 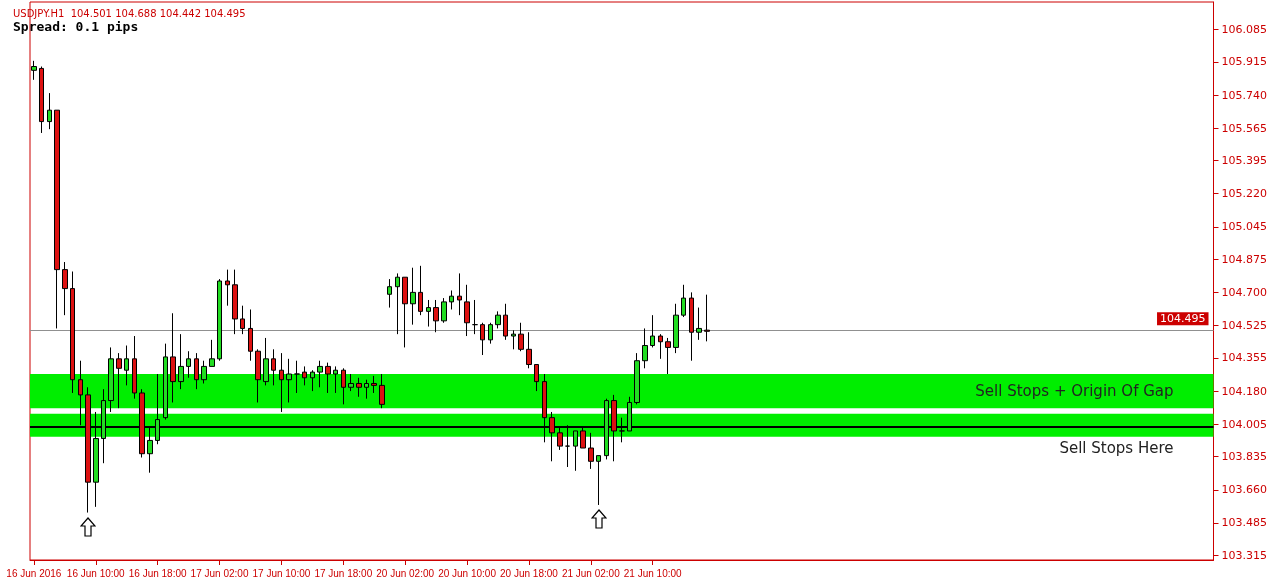 I want to click on y-tick-label: 103.660, so click(x=1244, y=490).